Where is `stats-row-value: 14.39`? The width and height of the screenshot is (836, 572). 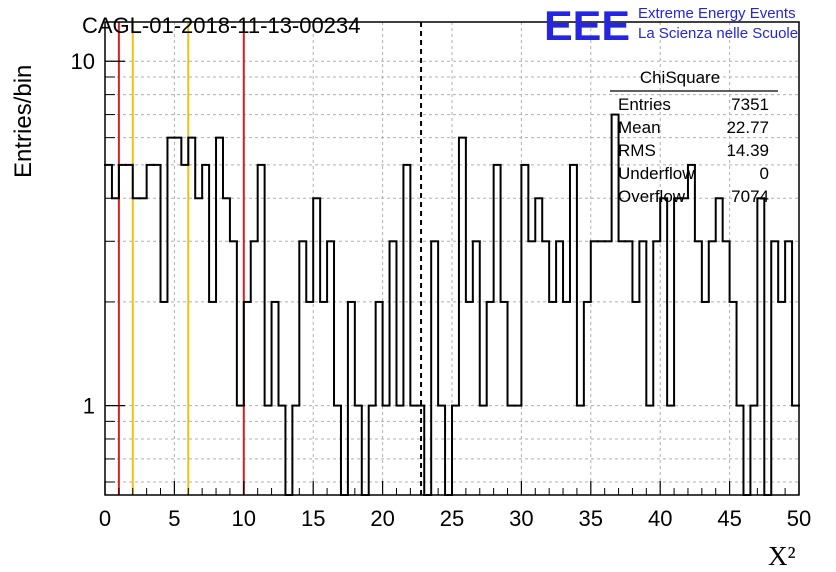 stats-row-value: 14.39 is located at coordinates (747, 150).